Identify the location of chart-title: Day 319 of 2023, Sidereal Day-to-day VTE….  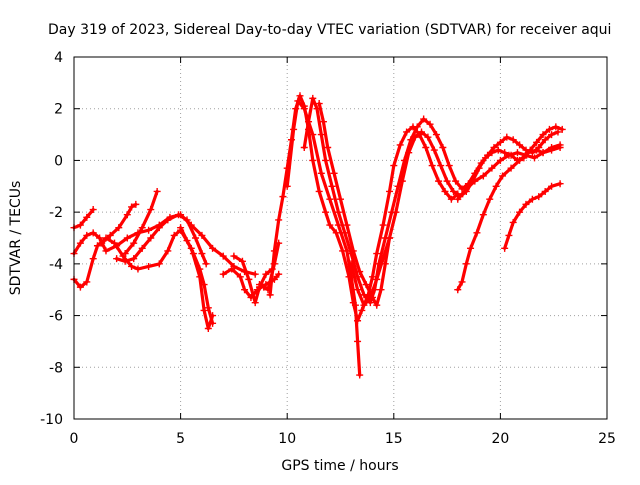
(329, 30).